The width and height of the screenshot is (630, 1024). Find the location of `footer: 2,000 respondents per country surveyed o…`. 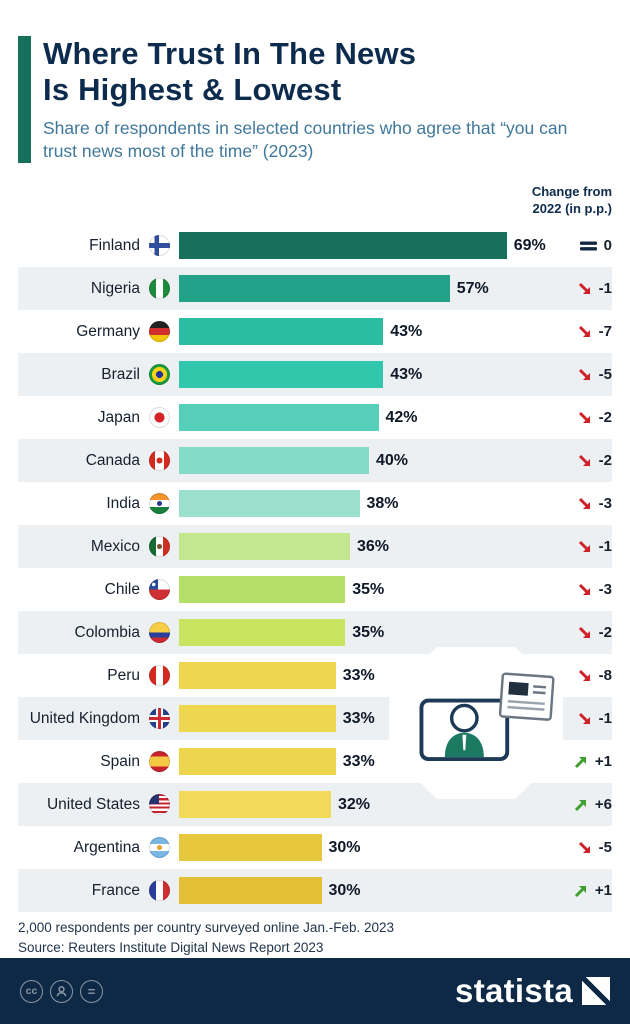

footer: 2,000 respondents per country surveyed o… is located at coordinates (206, 937).